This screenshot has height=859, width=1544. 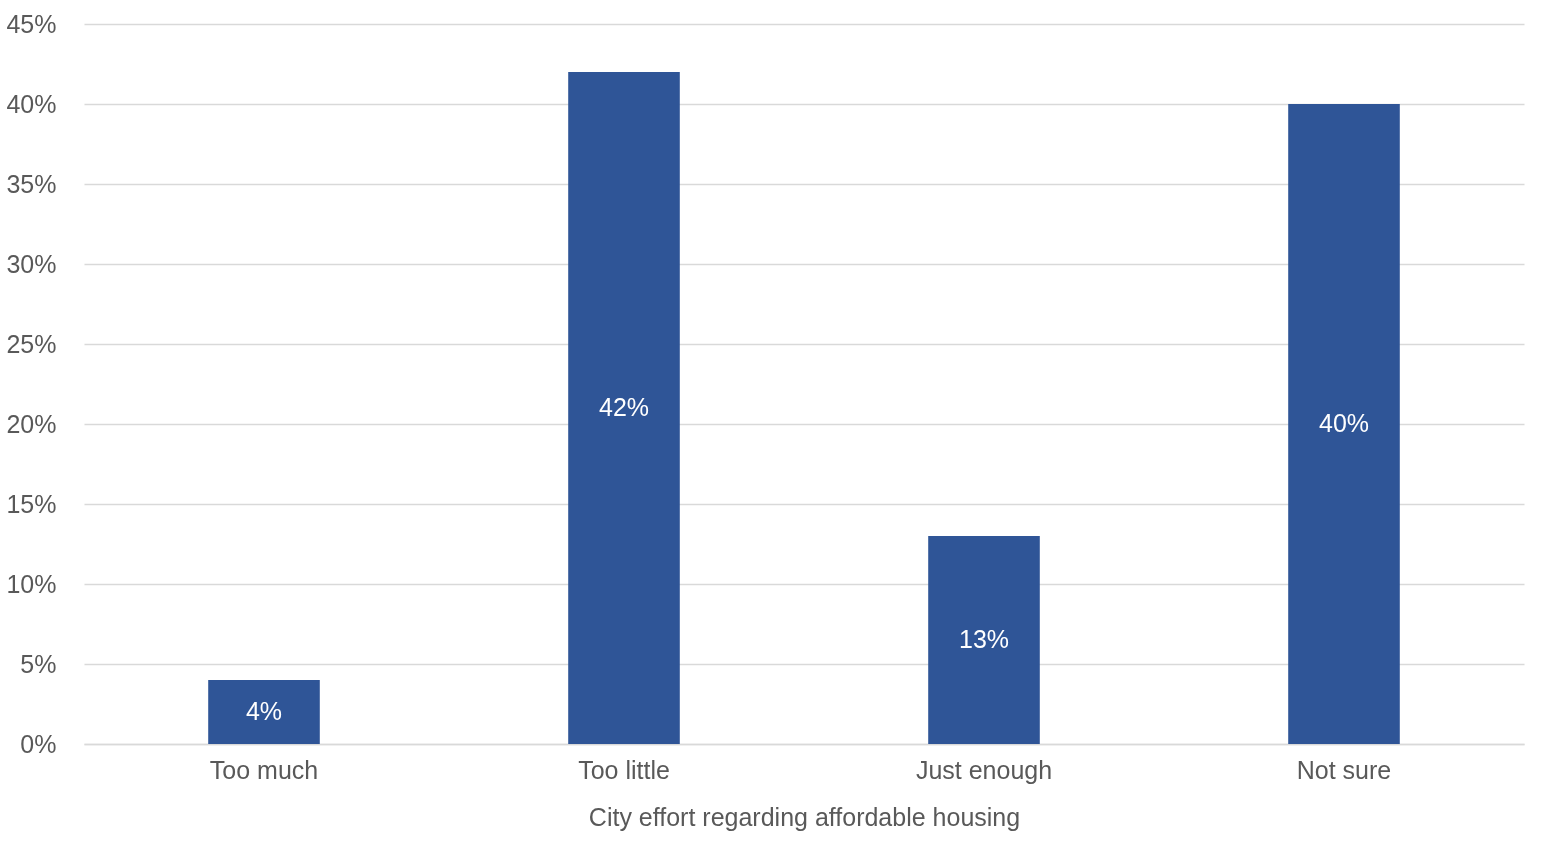 I want to click on y-tick-label: 40%, so click(x=31, y=103).